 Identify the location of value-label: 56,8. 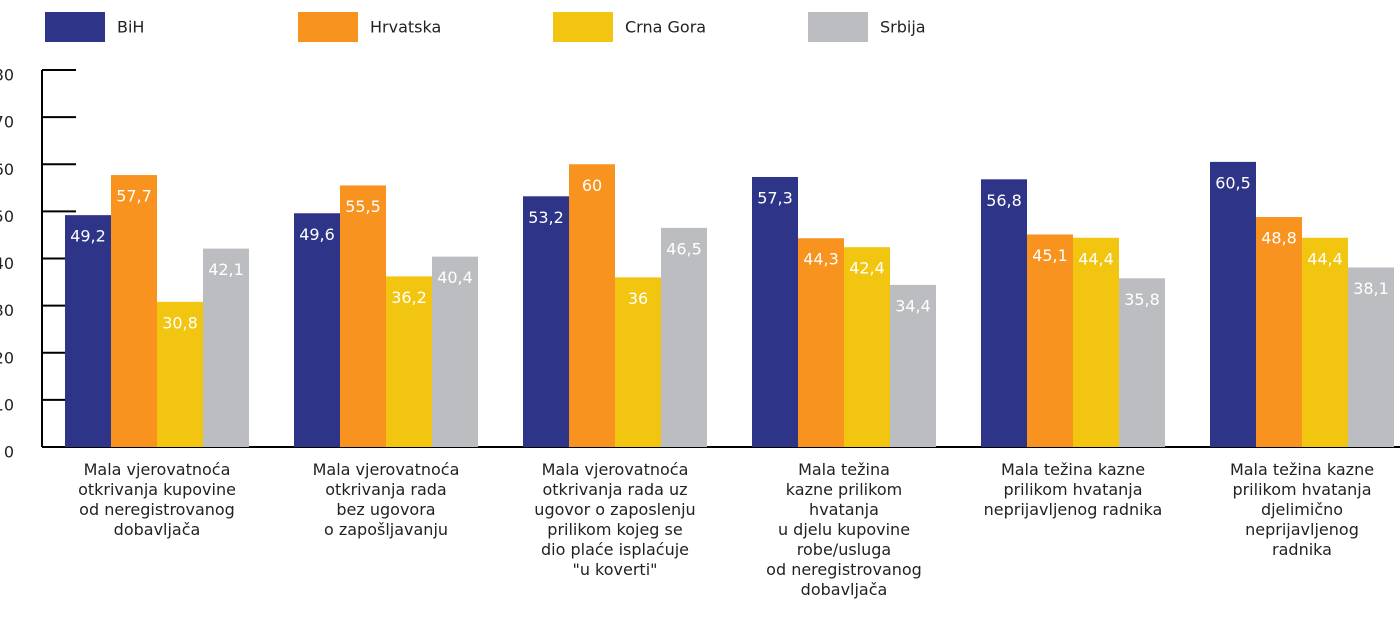
(1004, 200).